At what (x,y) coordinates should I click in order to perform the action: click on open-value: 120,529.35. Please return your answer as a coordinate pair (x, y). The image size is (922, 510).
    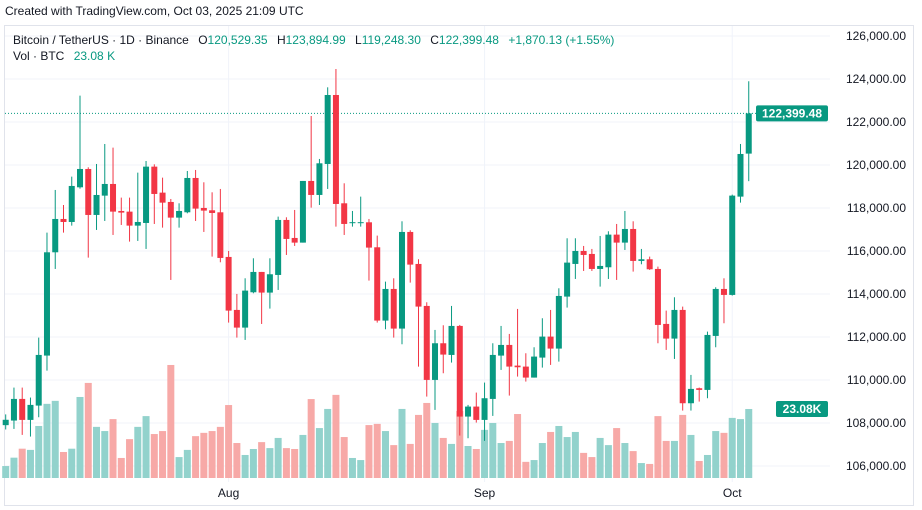
    Looking at the image, I should click on (237, 40).